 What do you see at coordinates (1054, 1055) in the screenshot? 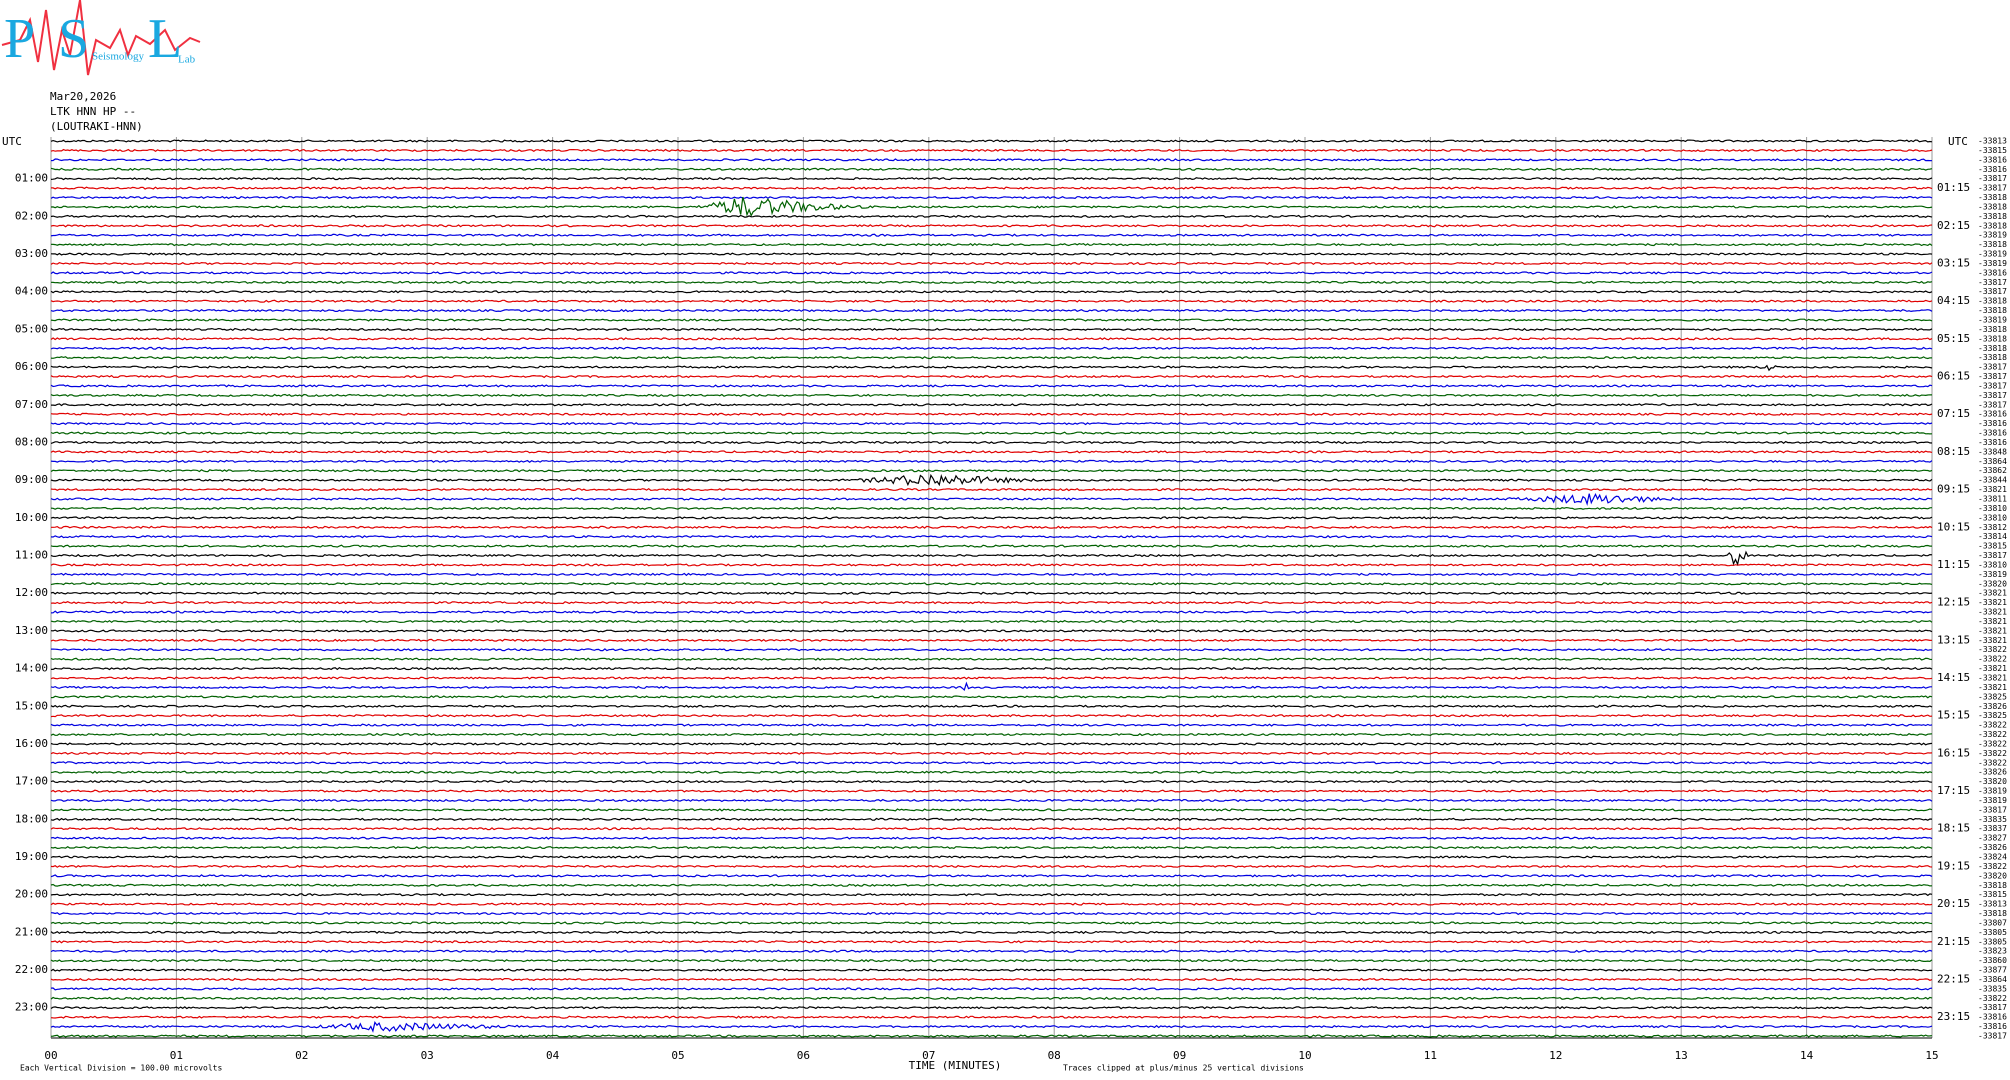
I see `x-tick-label: 08` at bounding box center [1054, 1055].